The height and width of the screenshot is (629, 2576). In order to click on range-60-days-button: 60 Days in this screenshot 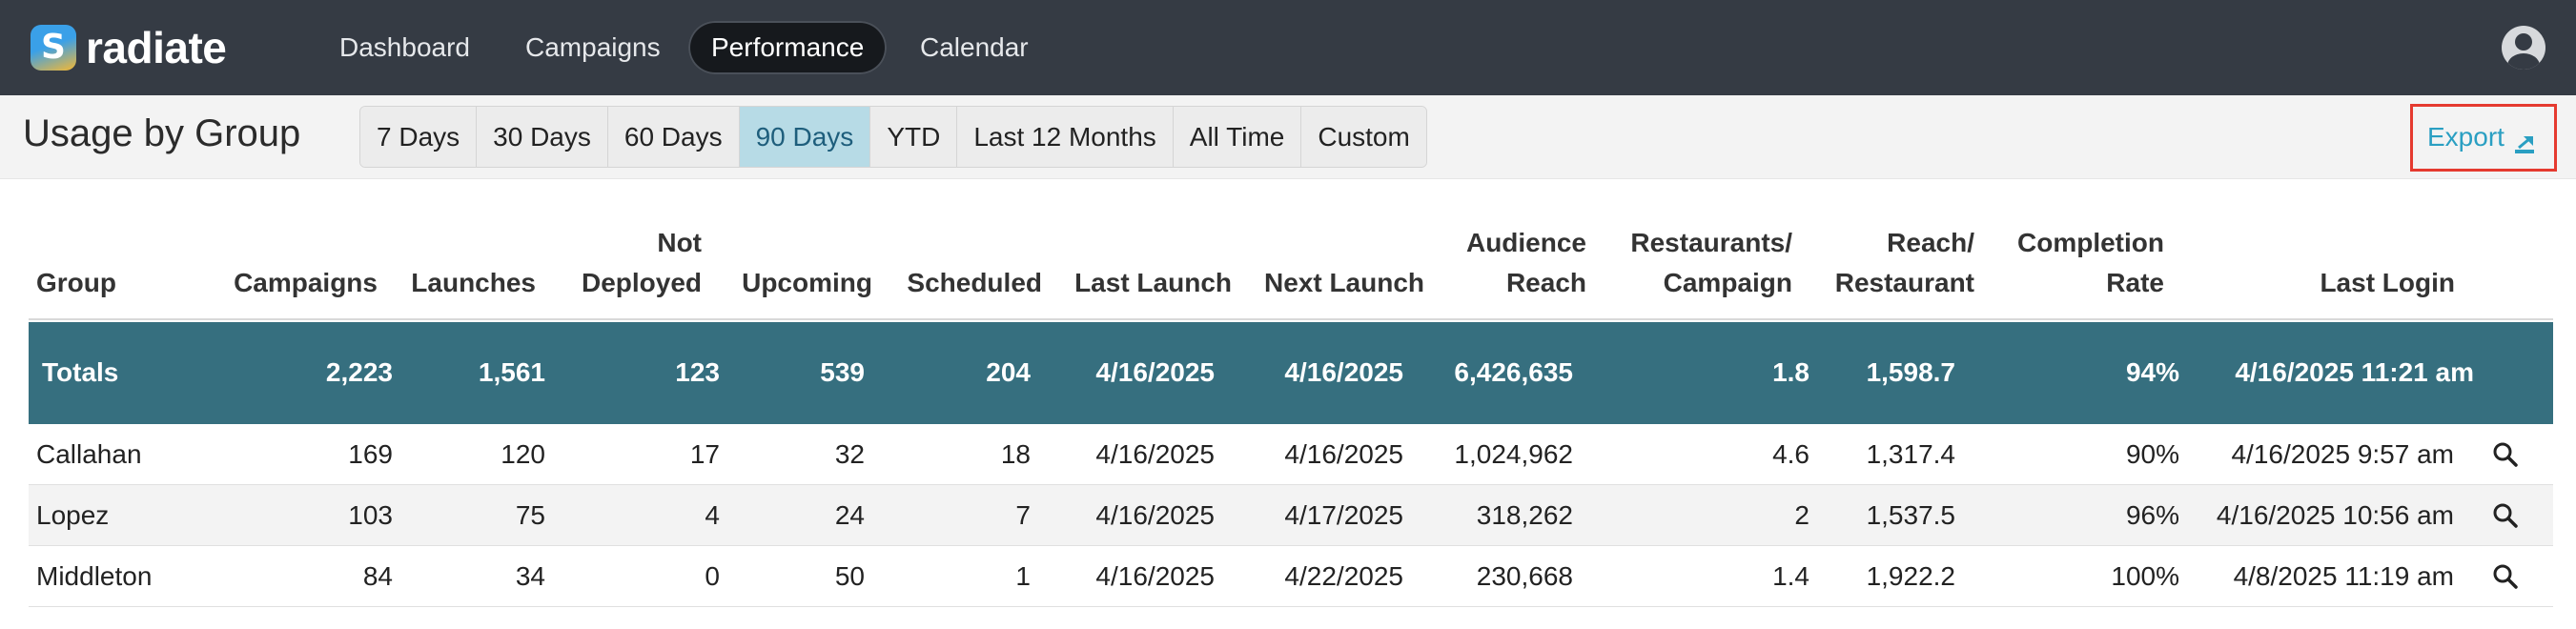, I will do `click(673, 137)`.